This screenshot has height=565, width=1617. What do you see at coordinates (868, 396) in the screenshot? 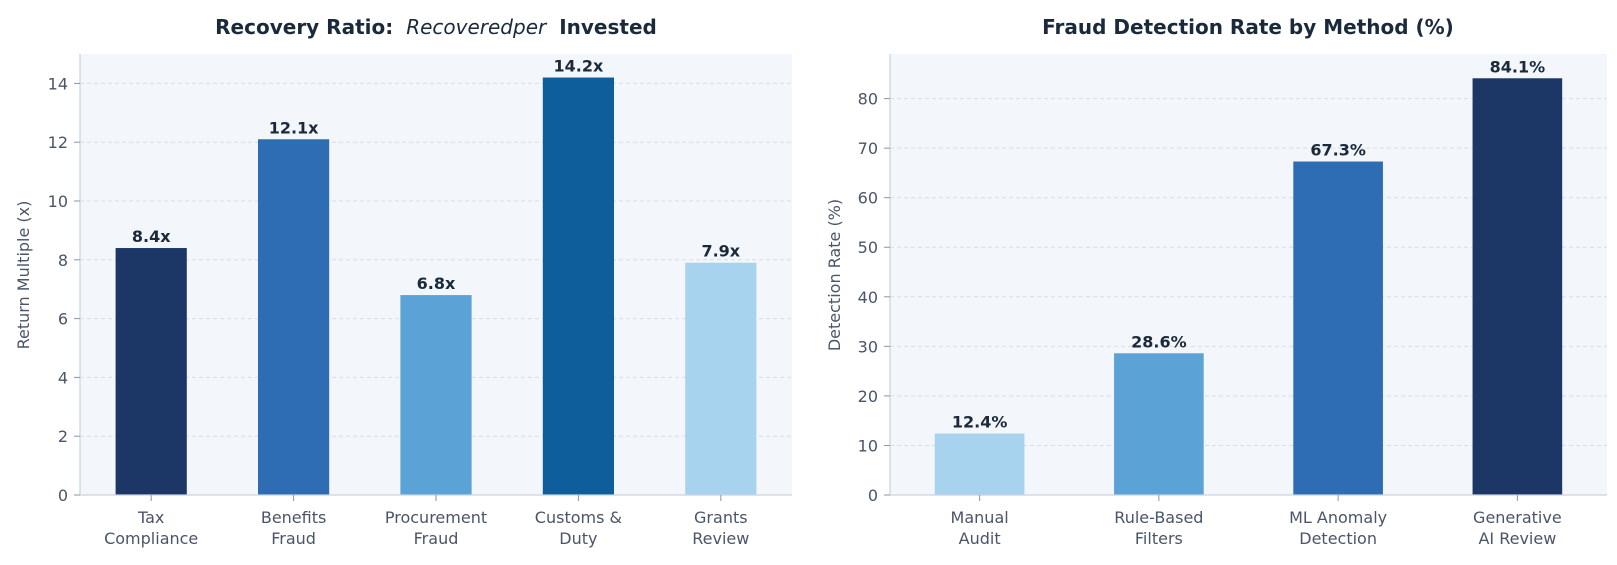
I see `y-tick-label: 20` at bounding box center [868, 396].